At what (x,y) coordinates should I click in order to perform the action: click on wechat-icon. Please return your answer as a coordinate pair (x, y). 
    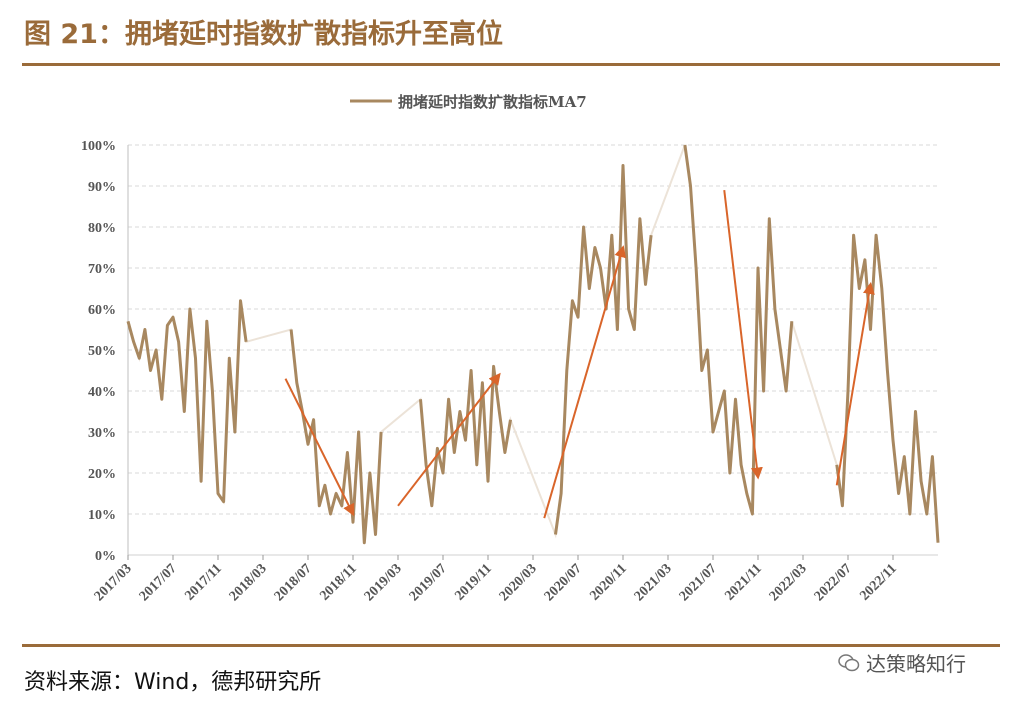
    Looking at the image, I should click on (849, 662).